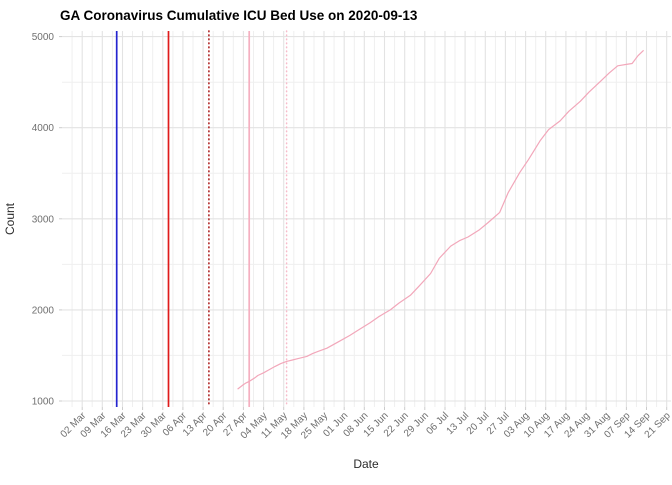  I want to click on y-tick-label: 2000, so click(43, 310).